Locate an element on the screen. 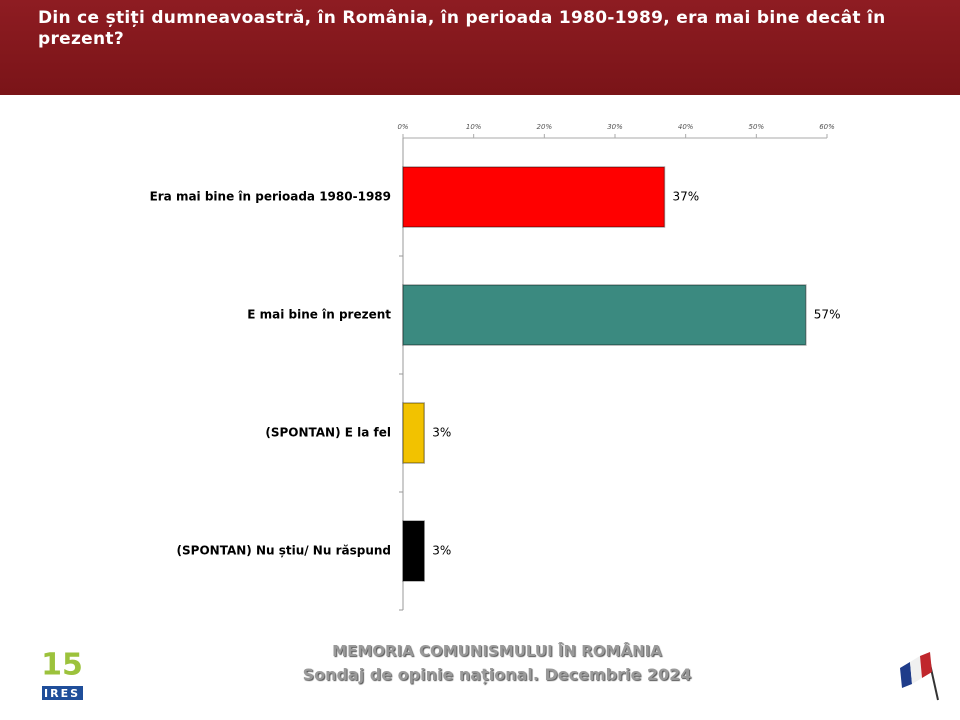 This screenshot has height=720, width=960. x-tick-label: 40% is located at coordinates (686, 127).